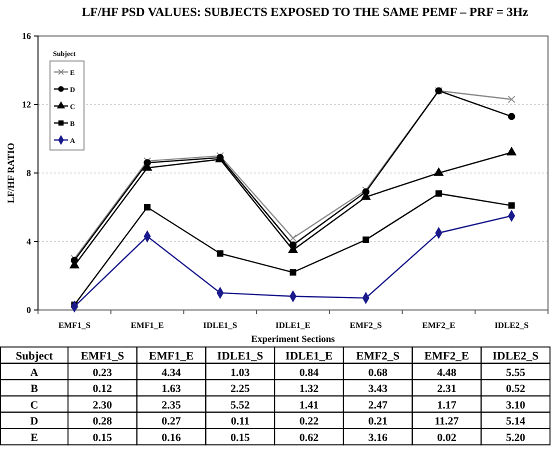  I want to click on data-label: 2.30, so click(102, 405).